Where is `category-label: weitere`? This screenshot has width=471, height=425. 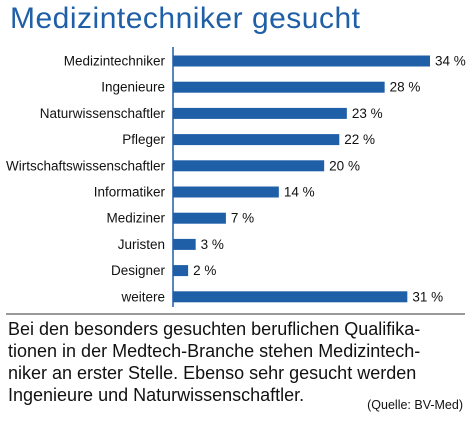 category-label: weitere is located at coordinates (142, 296).